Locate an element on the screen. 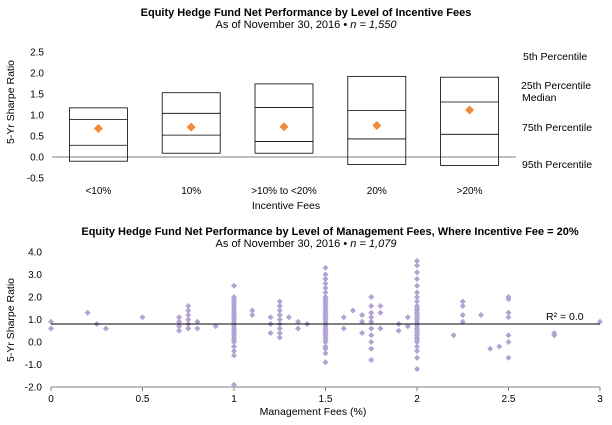  legend-95th-percentile: 95th Percentile is located at coordinates (557, 165).